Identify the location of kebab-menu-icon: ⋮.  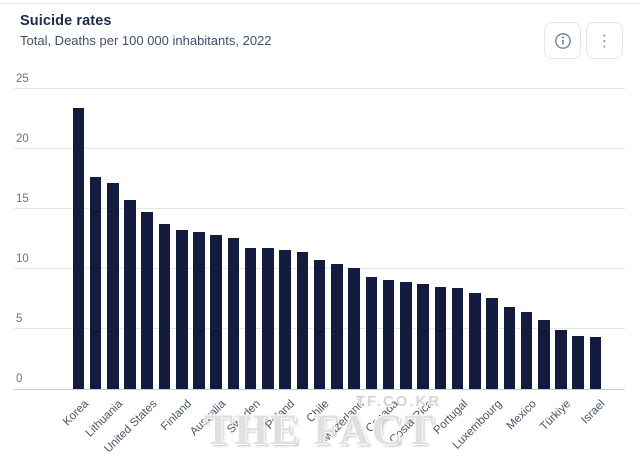
(604, 40).